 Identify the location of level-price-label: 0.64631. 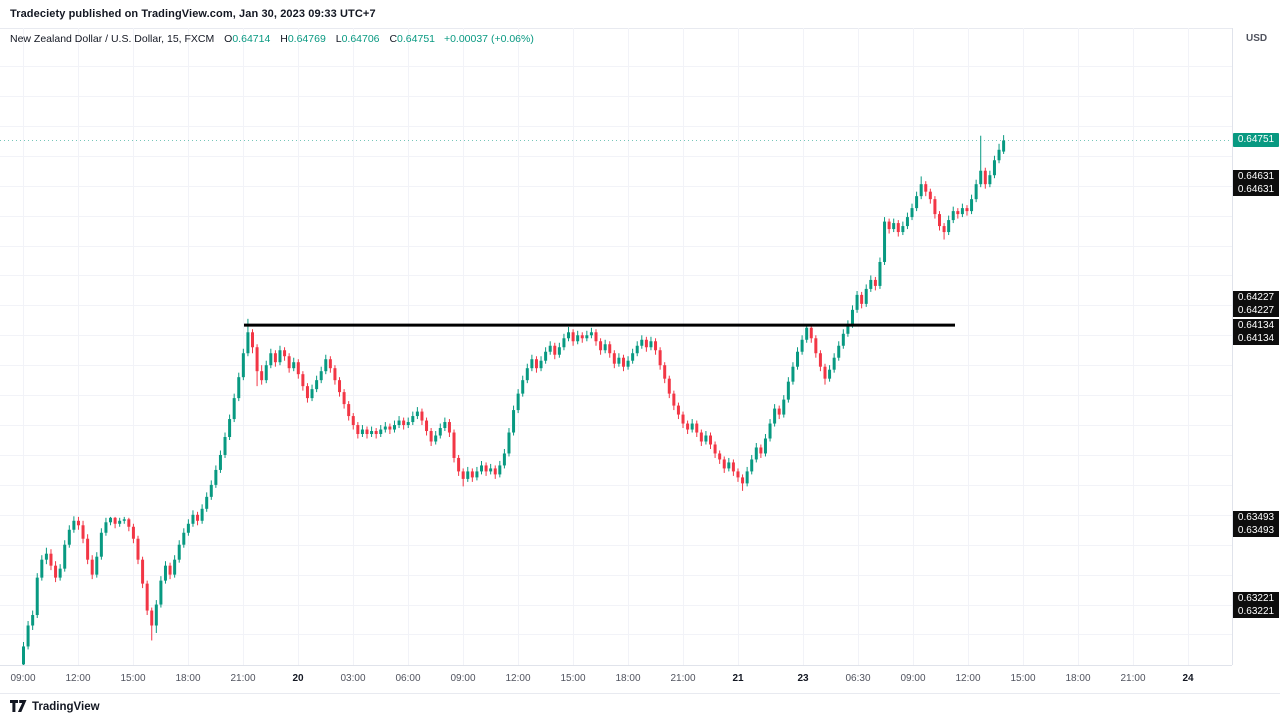
(1256, 189).